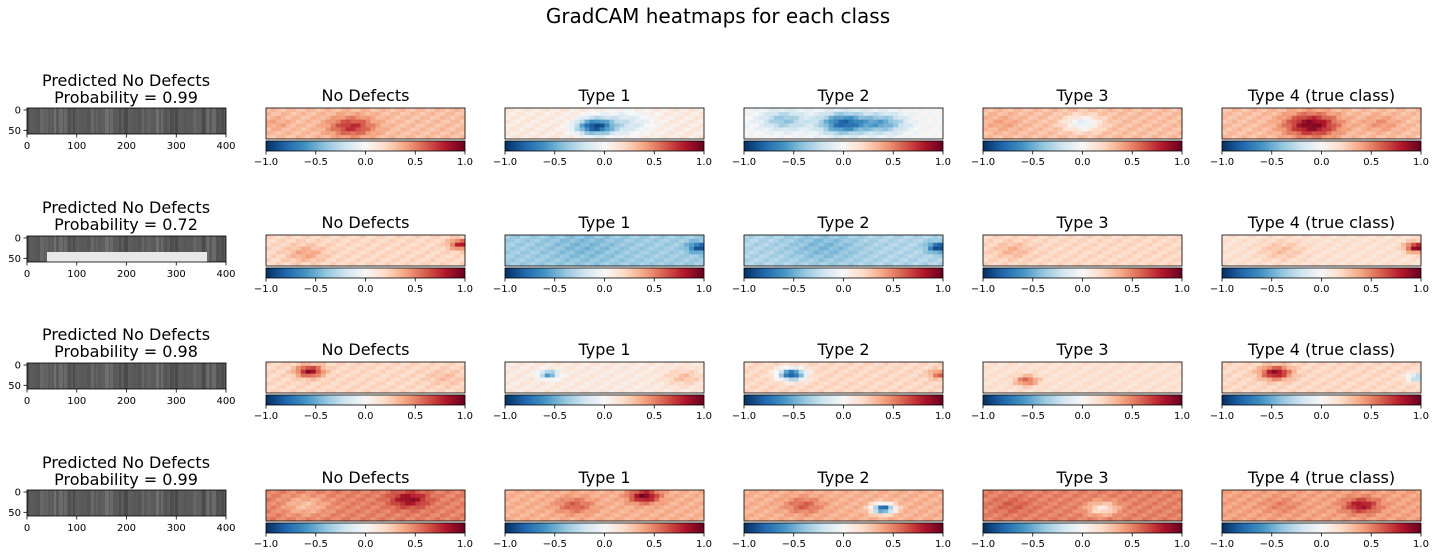  I want to click on heatmap-title: Type 3, so click(1081, 95).